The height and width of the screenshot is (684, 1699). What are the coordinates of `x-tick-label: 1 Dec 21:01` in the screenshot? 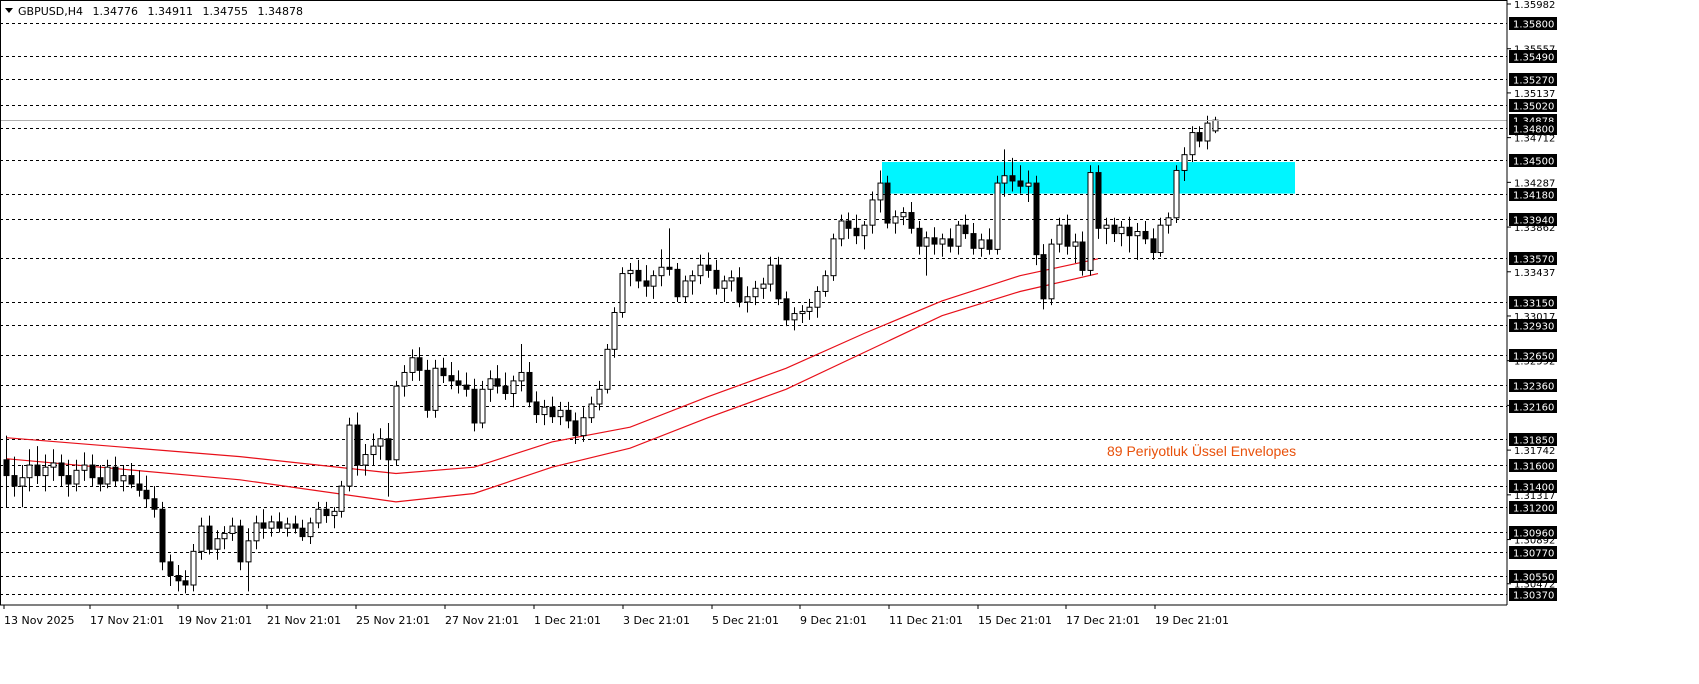 It's located at (567, 620).